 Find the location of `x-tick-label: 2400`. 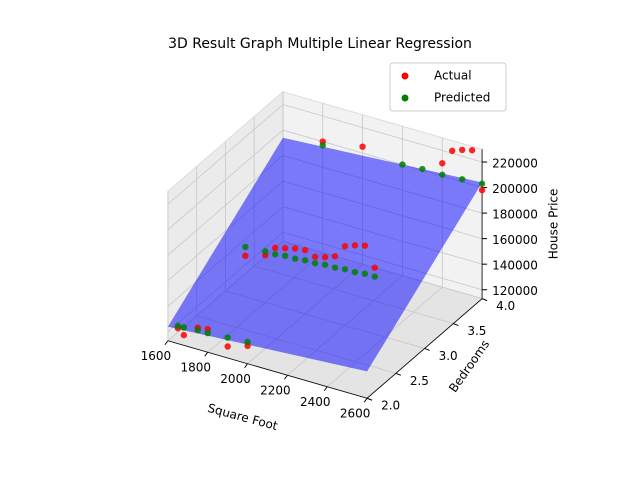

x-tick-label: 2400 is located at coordinates (315, 402).